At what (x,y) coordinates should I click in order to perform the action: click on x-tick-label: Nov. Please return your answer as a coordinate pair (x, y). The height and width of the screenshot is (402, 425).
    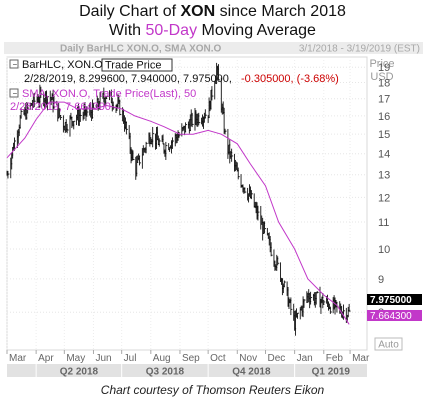
    Looking at the image, I should click on (248, 358).